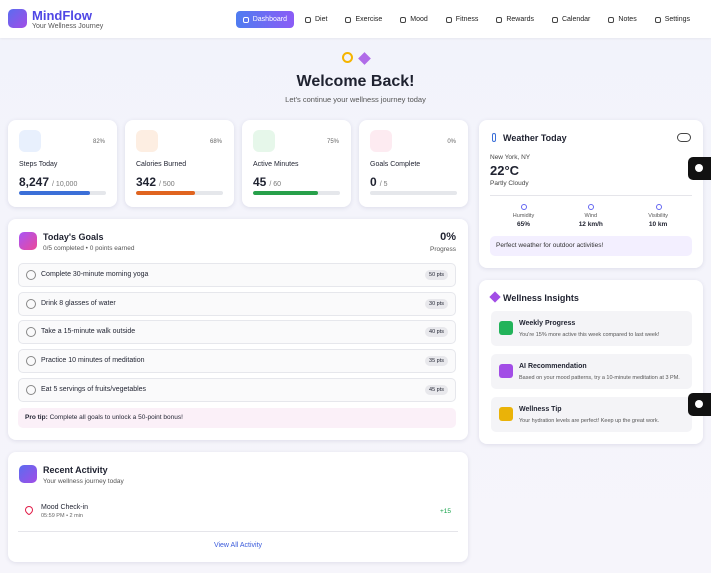  Describe the element at coordinates (510, 157) in the screenshot. I see `location: New York, NY` at that location.